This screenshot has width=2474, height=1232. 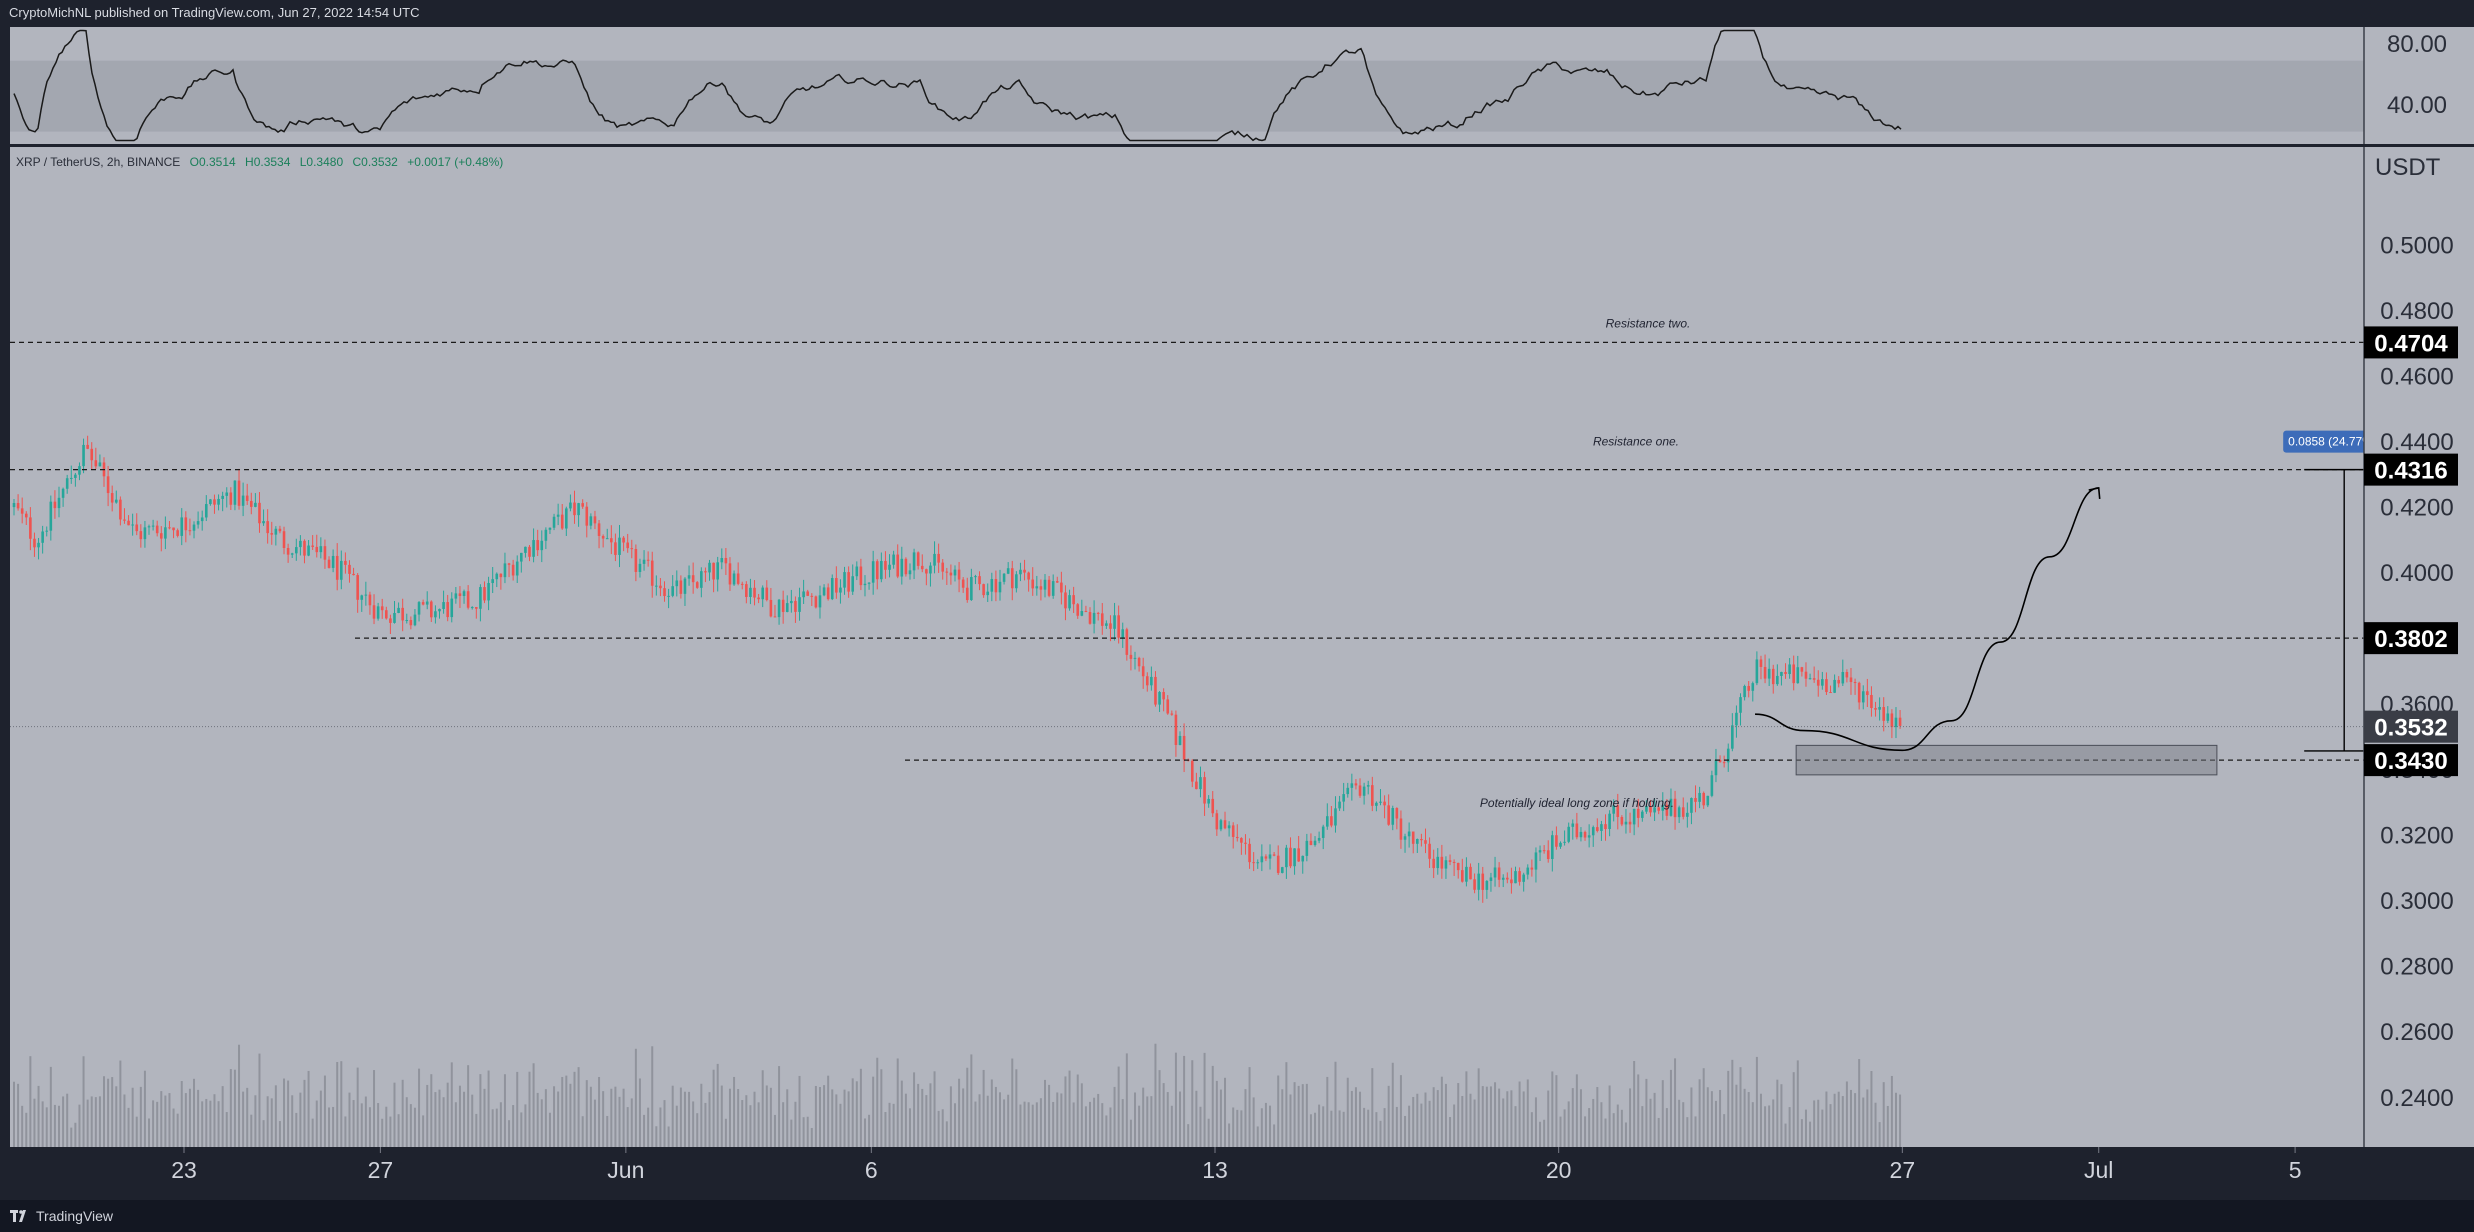 What do you see at coordinates (871, 1170) in the screenshot?
I see `date-label: 6` at bounding box center [871, 1170].